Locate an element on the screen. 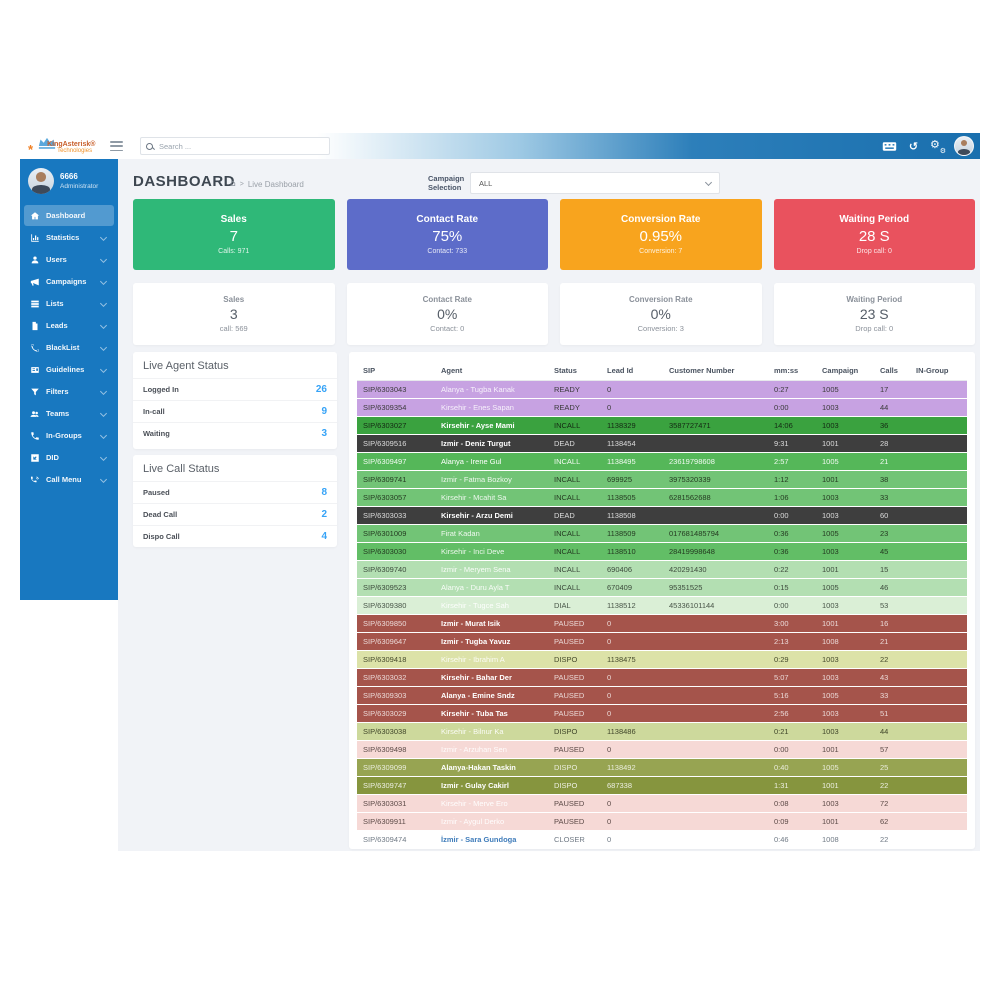  cell-calls: 45 is located at coordinates (884, 551).